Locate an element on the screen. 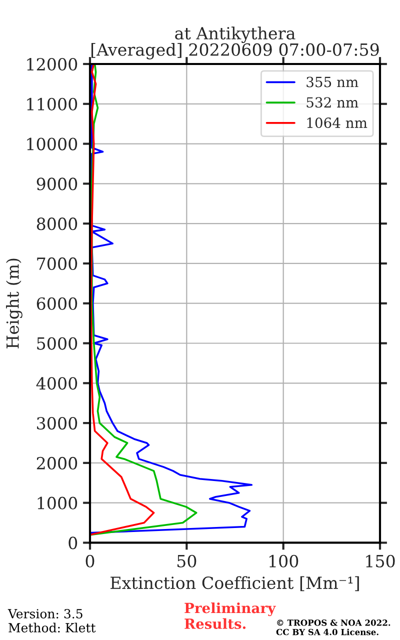 Image resolution: width=400 pixels, height=640 pixels. legend-label: 1064 nm is located at coordinates (337, 123).